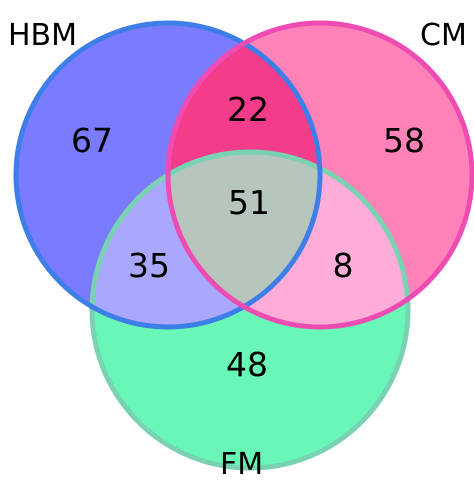  Describe the element at coordinates (247, 364) in the screenshot. I see `fm-only-count: 48` at that location.